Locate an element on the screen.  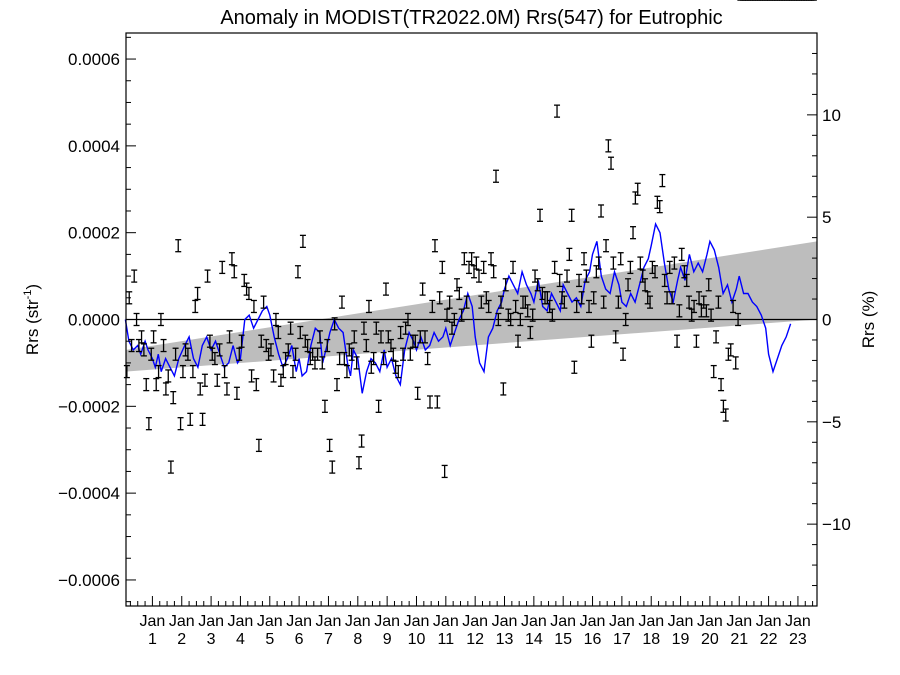
y-tick-label: −0.0006 is located at coordinates (89, 580).